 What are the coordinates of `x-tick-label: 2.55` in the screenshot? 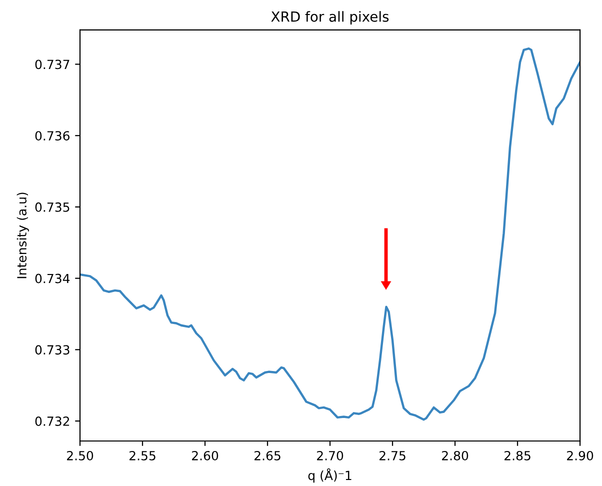 It's located at (143, 455).